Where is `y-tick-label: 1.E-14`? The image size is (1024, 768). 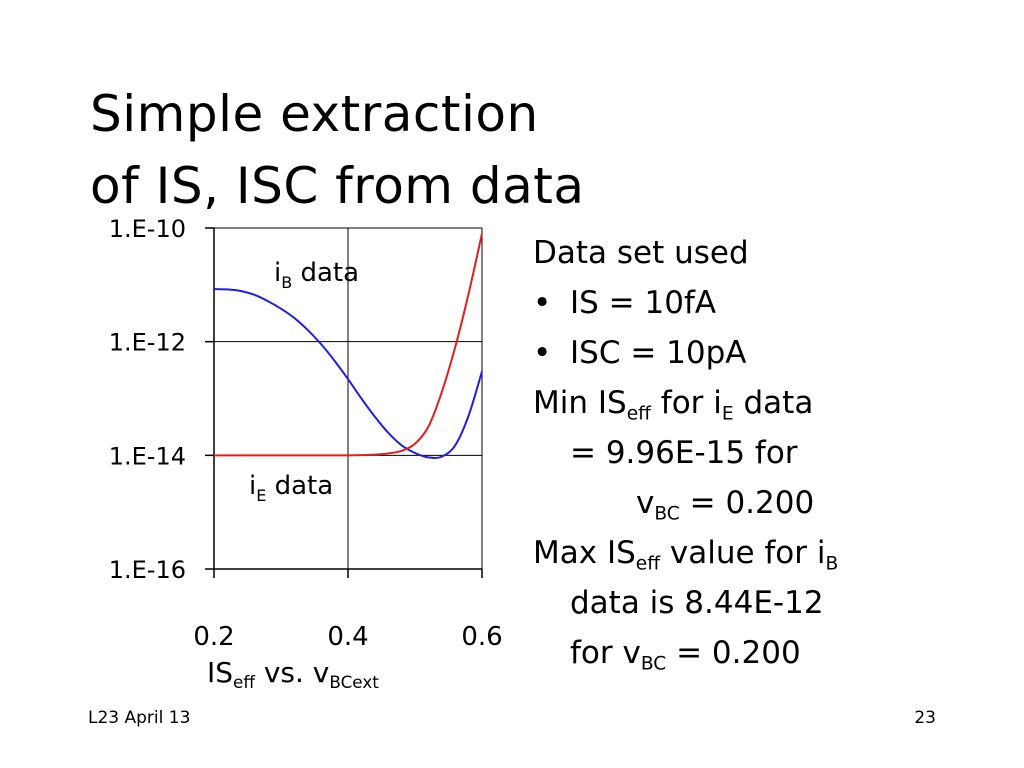 y-tick-label: 1.E-14 is located at coordinates (147, 456).